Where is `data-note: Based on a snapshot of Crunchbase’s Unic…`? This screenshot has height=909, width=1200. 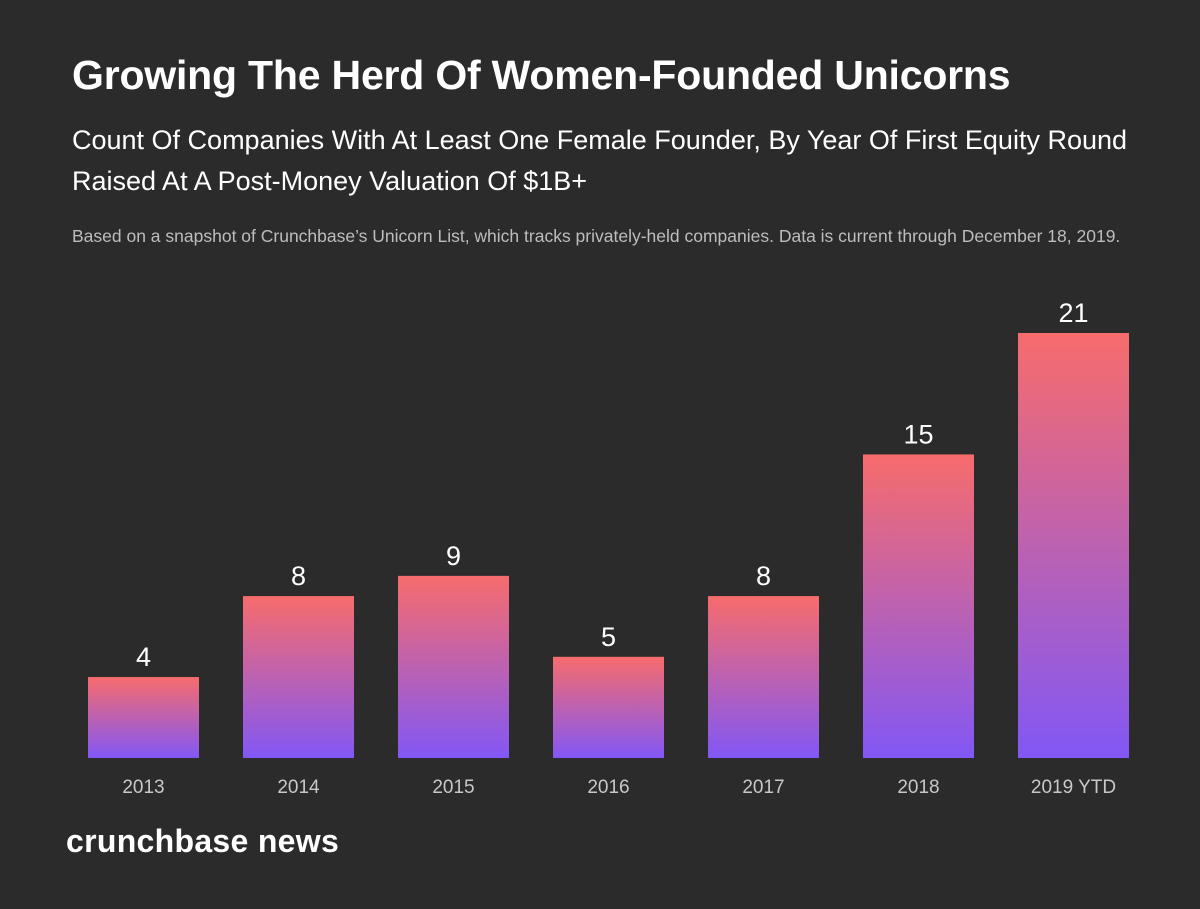
data-note: Based on a snapshot of Crunchbase’s Unic… is located at coordinates (596, 236).